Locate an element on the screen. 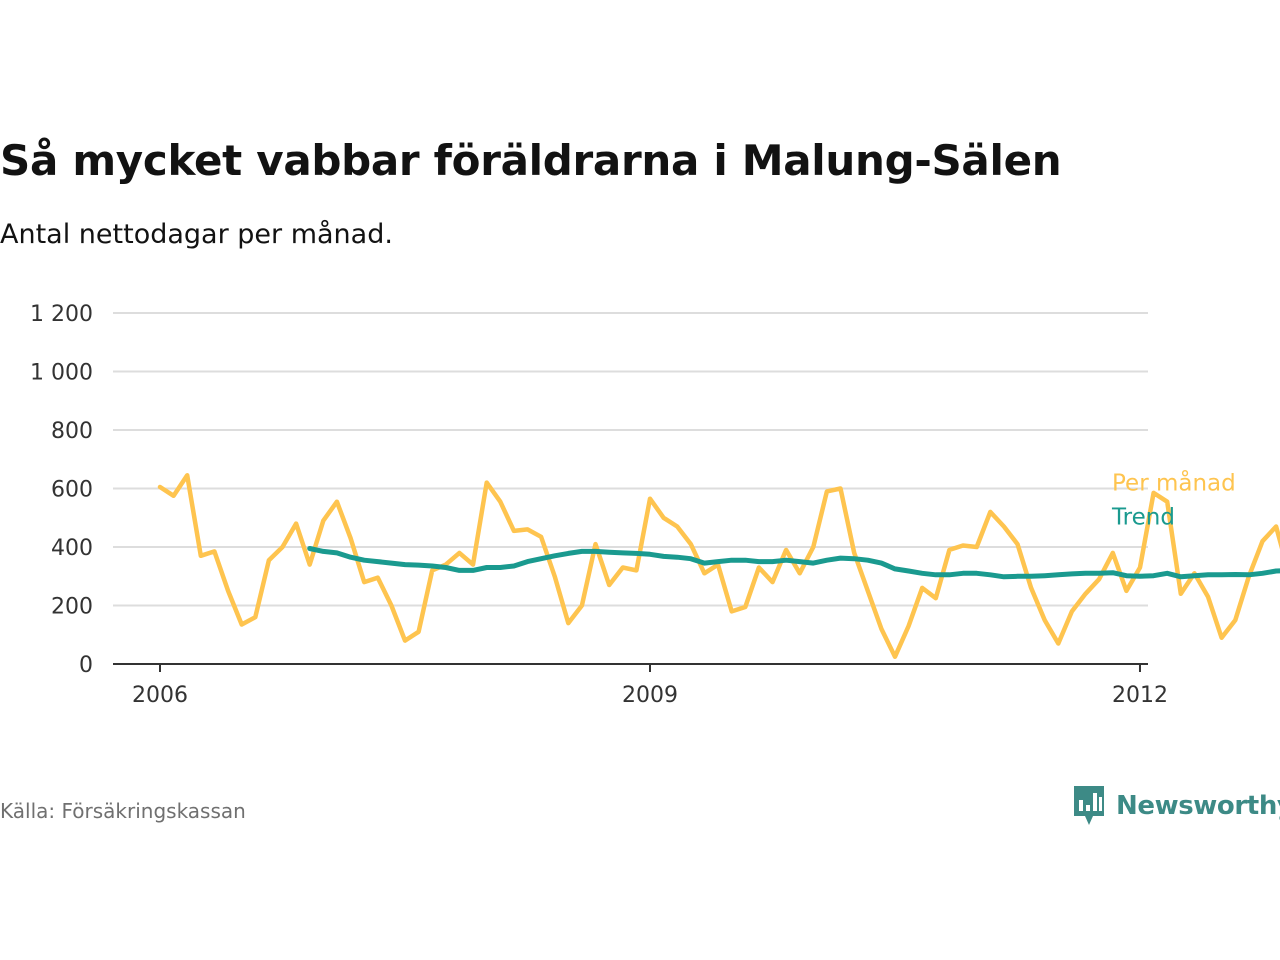  x-tick-label: 2009 is located at coordinates (650, 695).